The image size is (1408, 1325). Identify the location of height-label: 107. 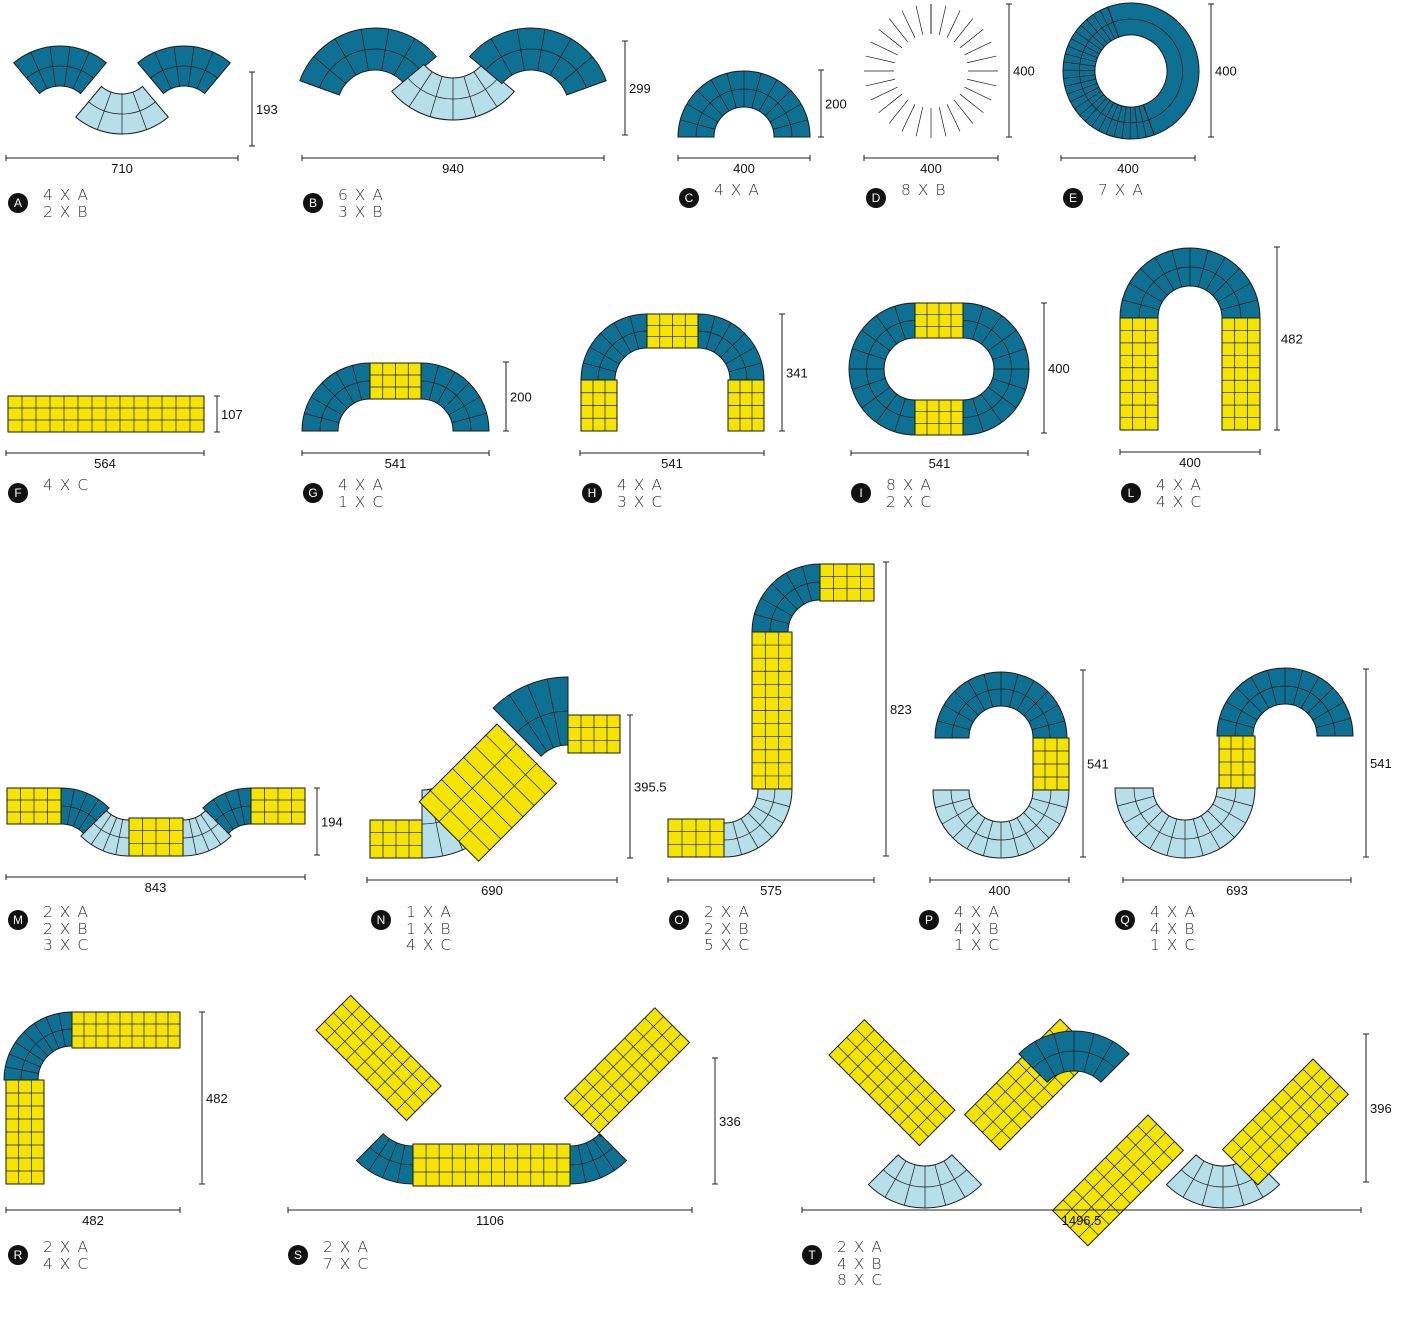
(232, 414).